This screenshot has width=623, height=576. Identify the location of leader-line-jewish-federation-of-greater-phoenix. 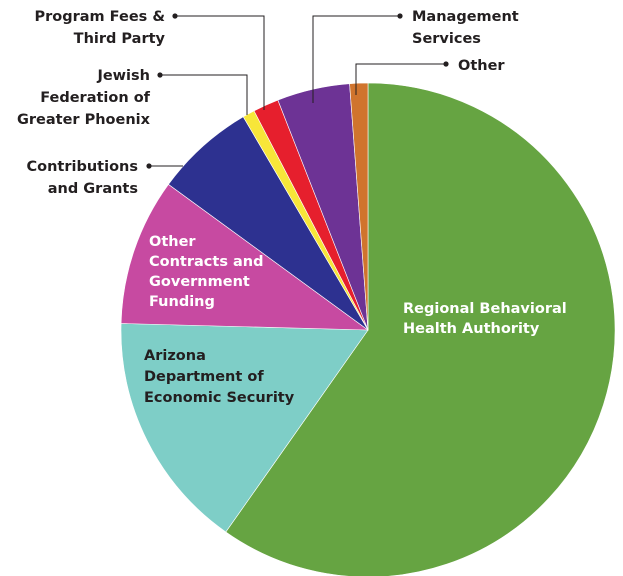
(204, 94).